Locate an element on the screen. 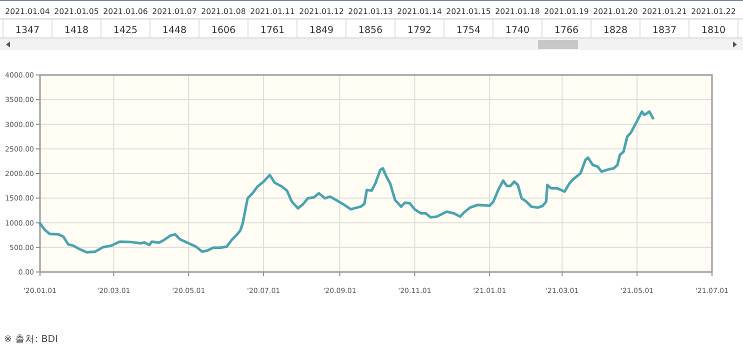 This screenshot has height=348, width=743. data-label: 1448 is located at coordinates (174, 30).